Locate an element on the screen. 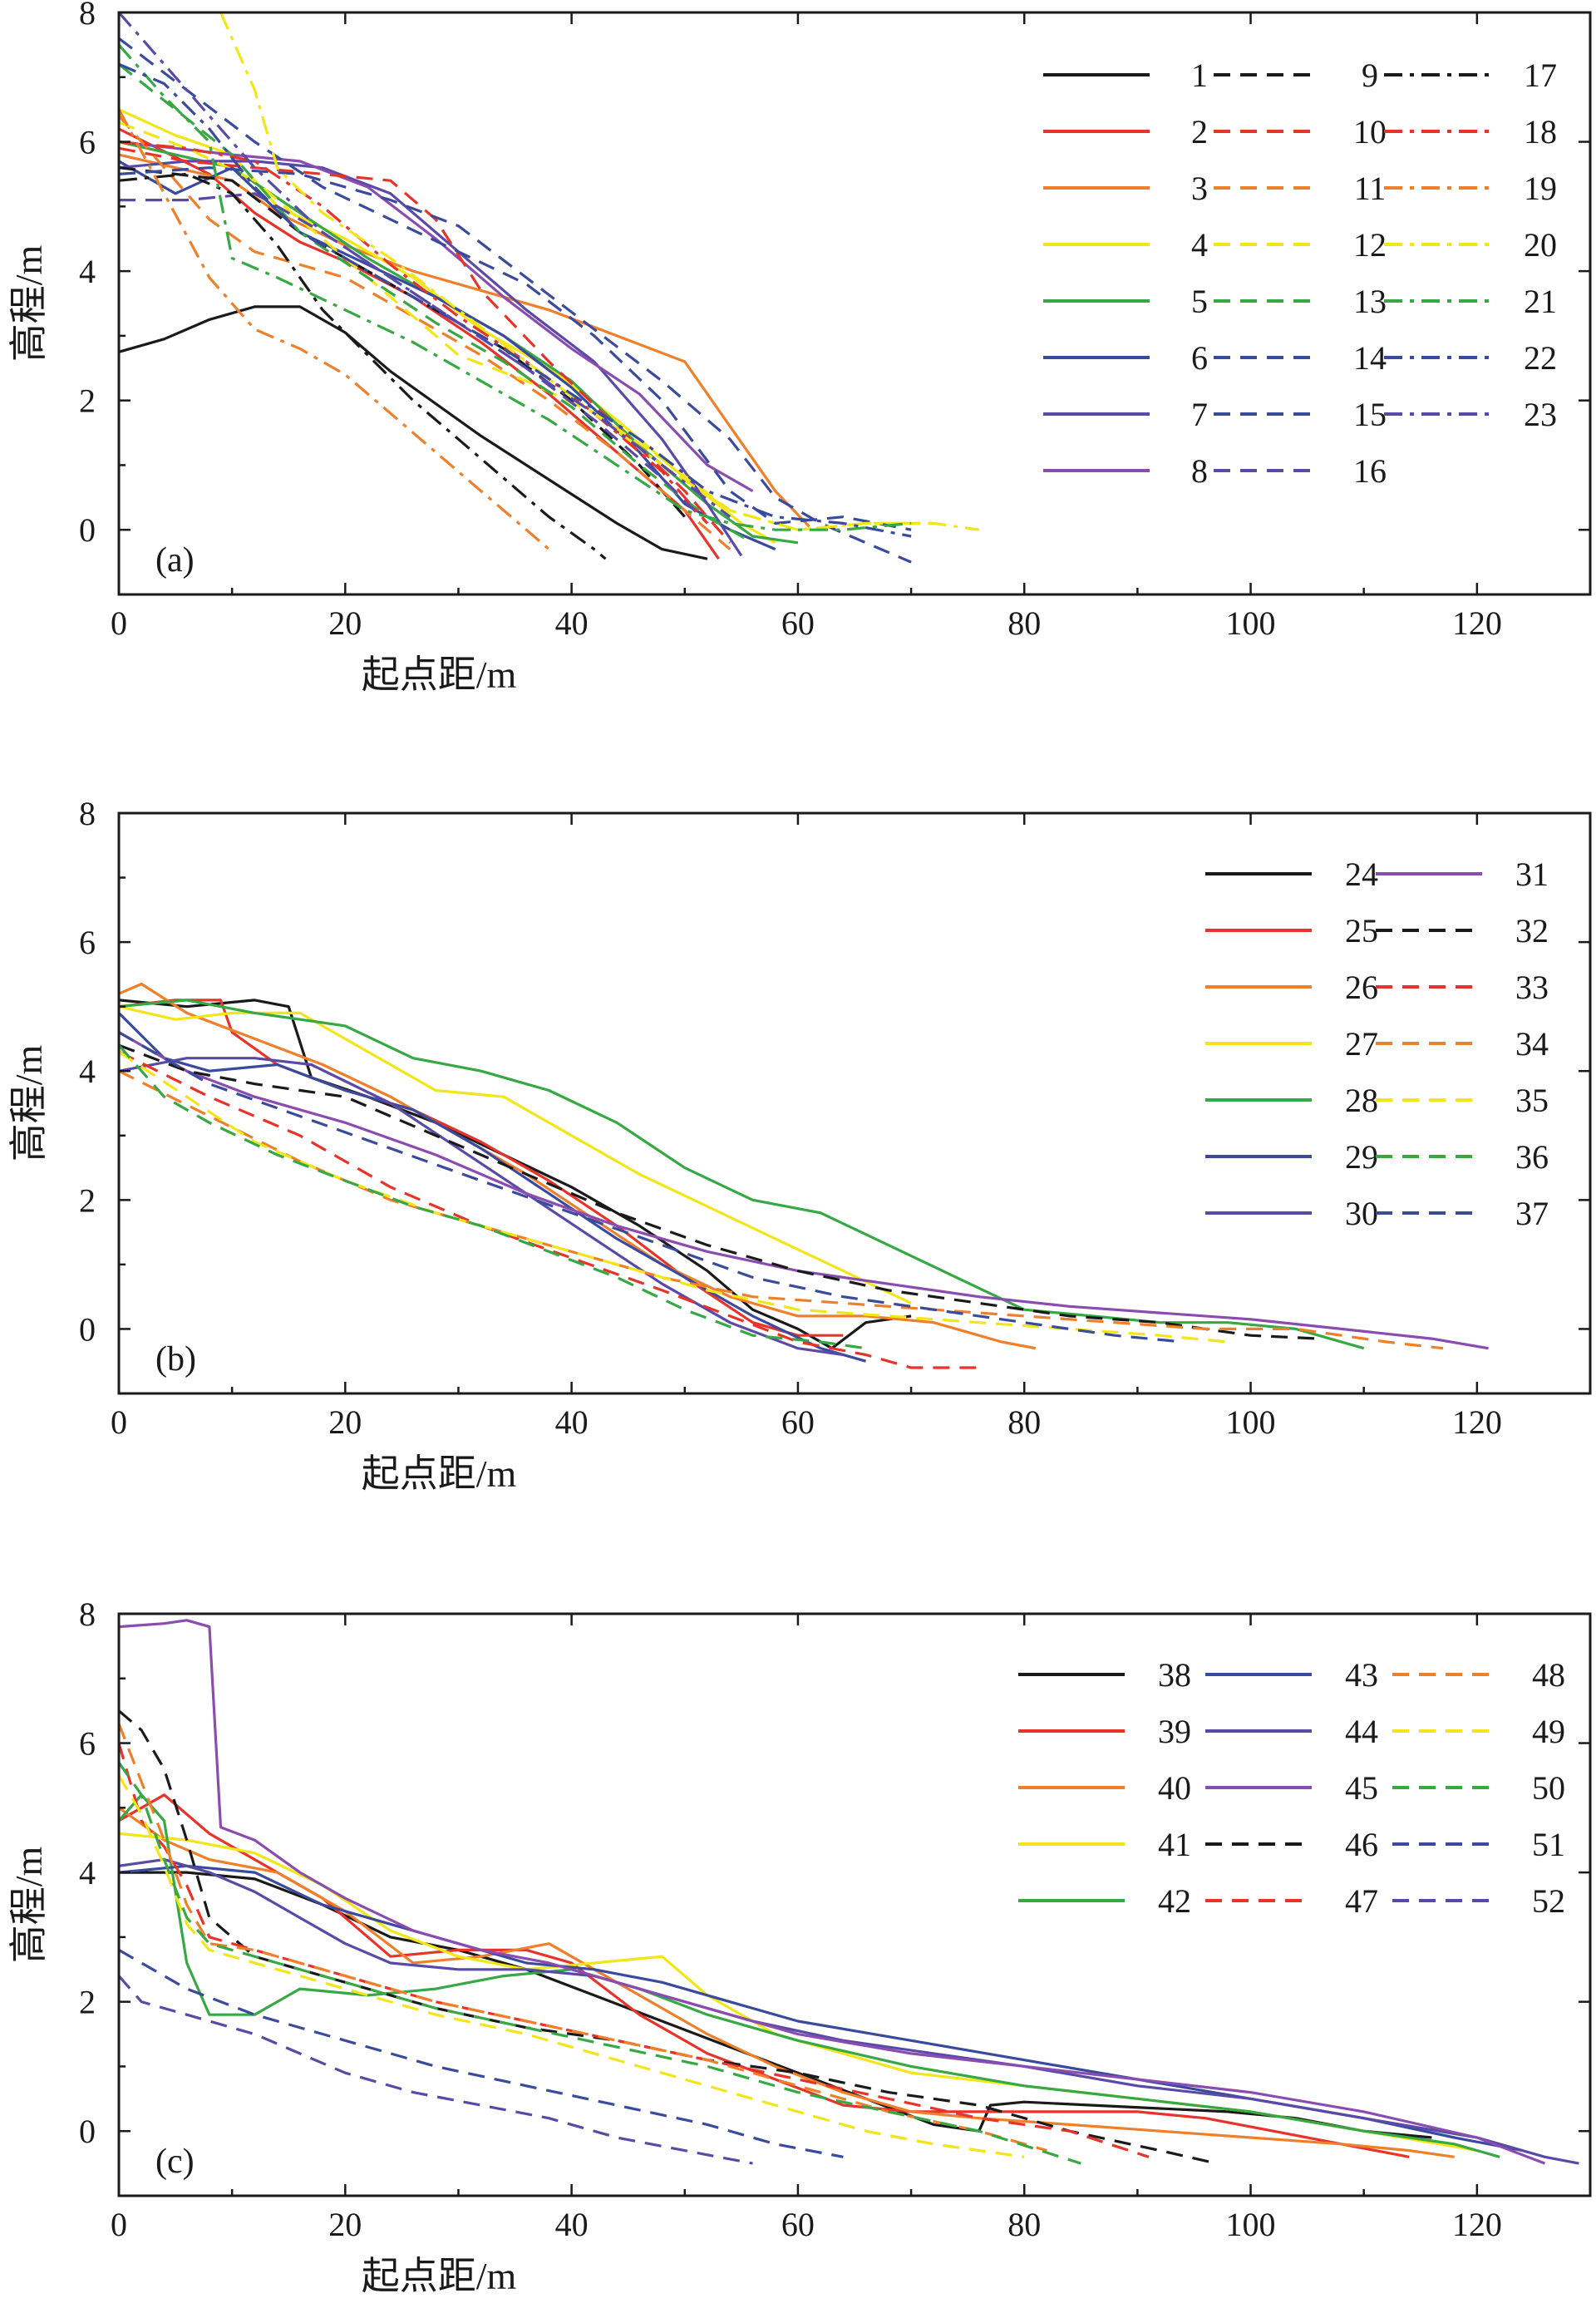 The image size is (1596, 2313). legend-label-4: 4 is located at coordinates (1199, 245).